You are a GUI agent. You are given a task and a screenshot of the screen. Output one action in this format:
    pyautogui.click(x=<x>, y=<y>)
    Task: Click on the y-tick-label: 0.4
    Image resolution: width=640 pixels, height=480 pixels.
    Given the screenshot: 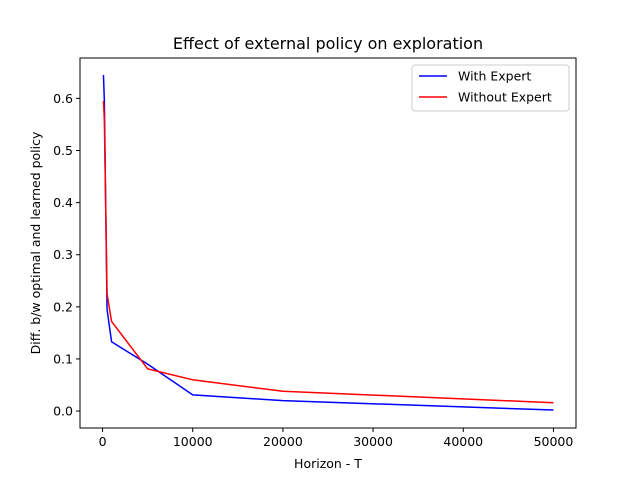 What is the action you would take?
    pyautogui.click(x=63, y=202)
    